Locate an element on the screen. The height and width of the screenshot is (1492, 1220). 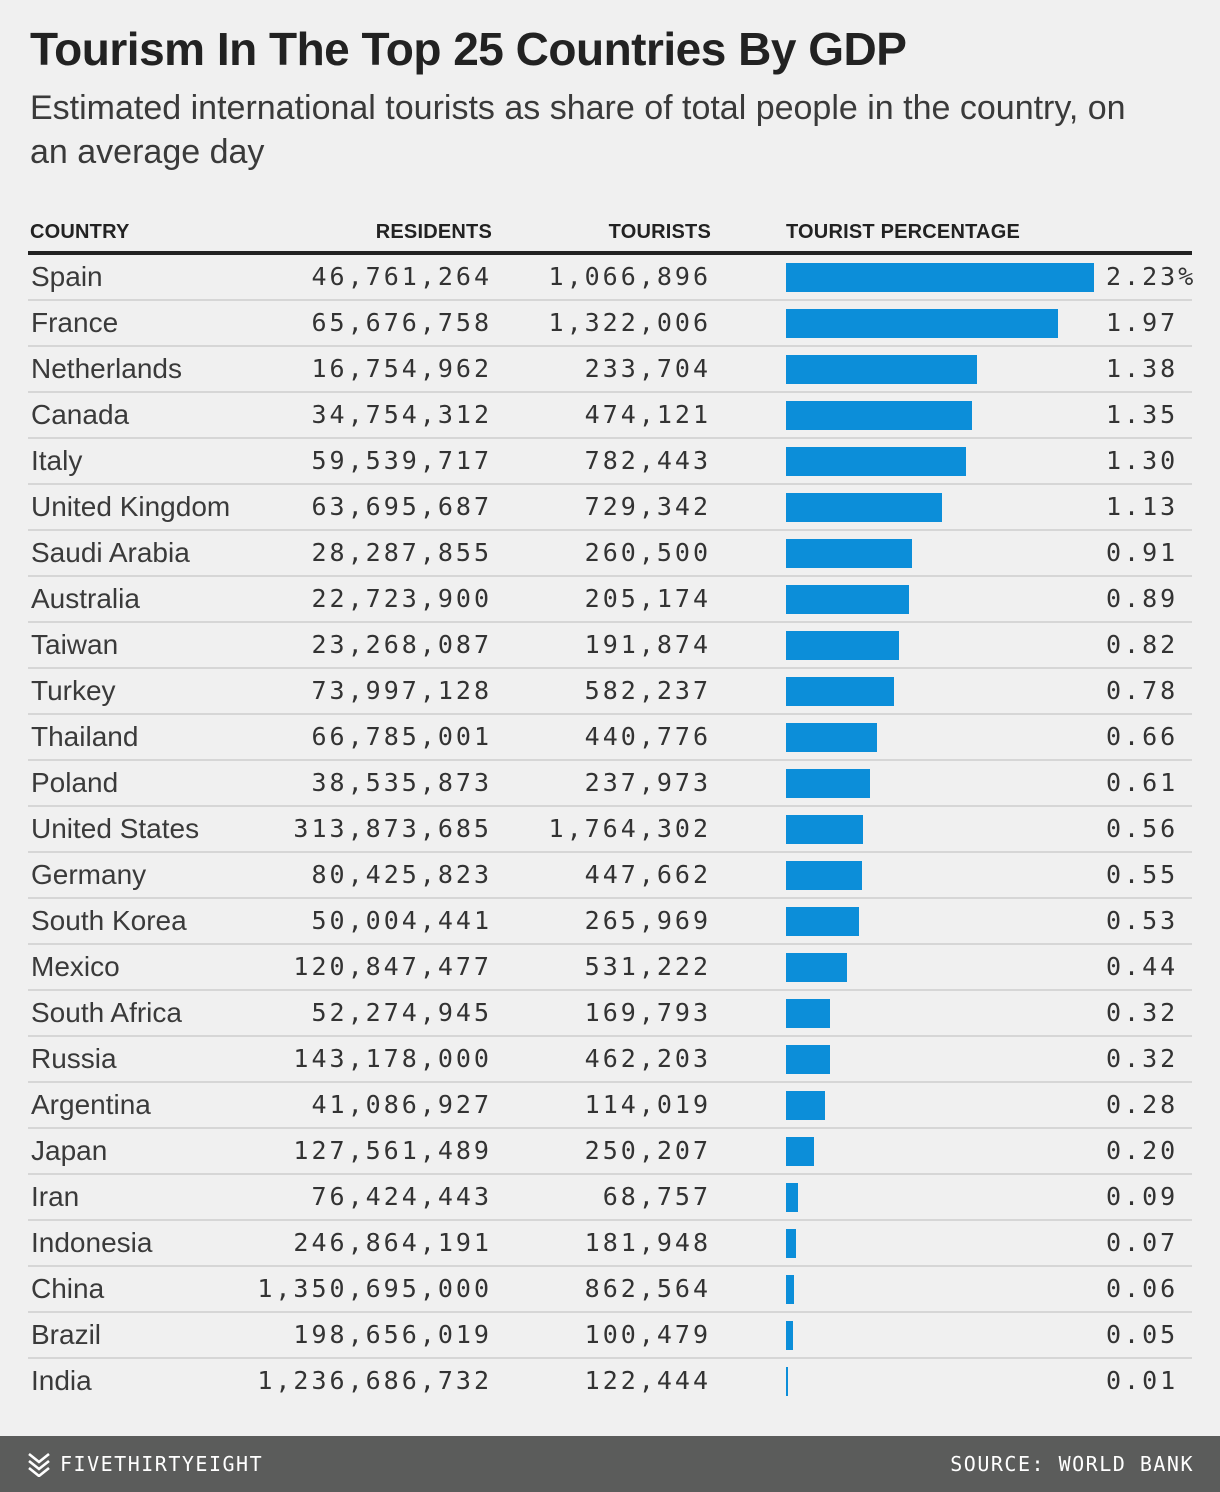
country-name: Iran is located at coordinates (55, 1196).